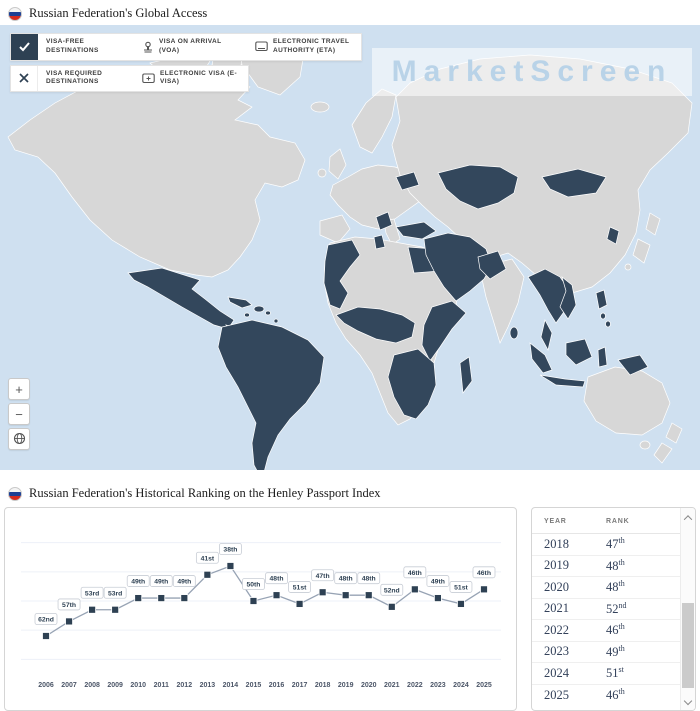  Describe the element at coordinates (24, 78) in the screenshot. I see `x-icon` at that location.